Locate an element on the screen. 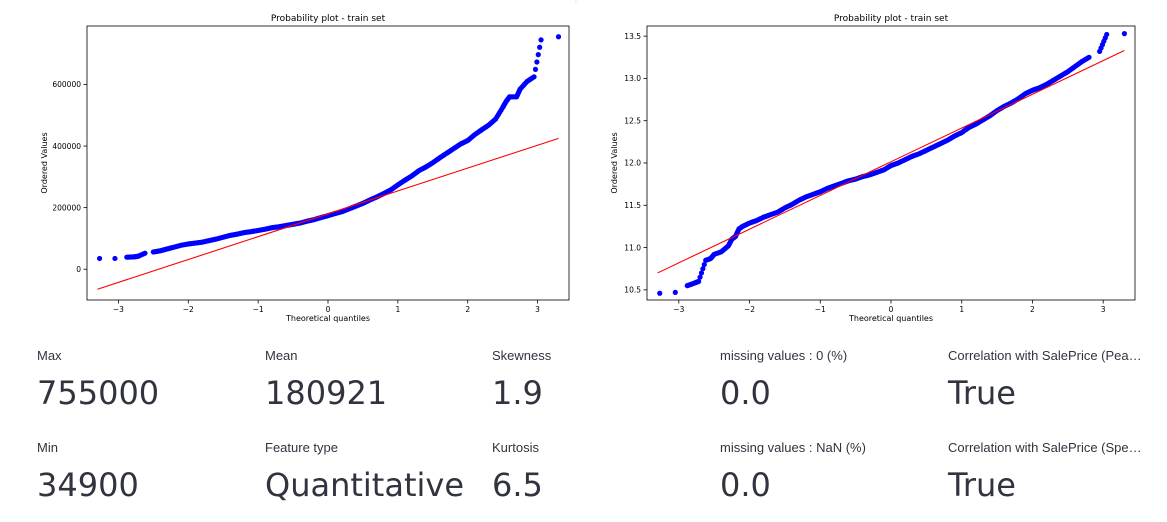 The height and width of the screenshot is (522, 1167). metric-feature-type: Feature type Quantitative is located at coordinates (370, 472).